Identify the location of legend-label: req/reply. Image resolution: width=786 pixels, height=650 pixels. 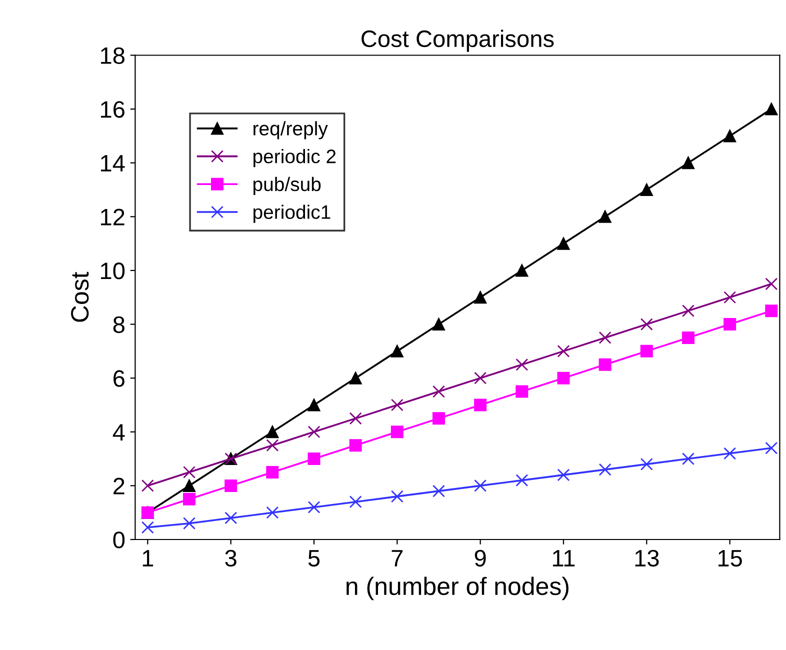
(291, 130).